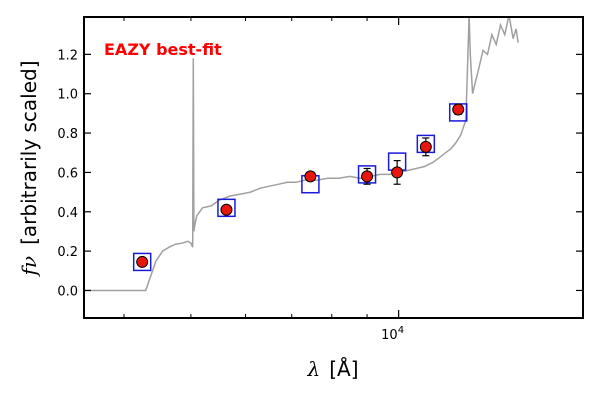  What do you see at coordinates (67, 173) in the screenshot?
I see `y-tick-label: 0.6` at bounding box center [67, 173].